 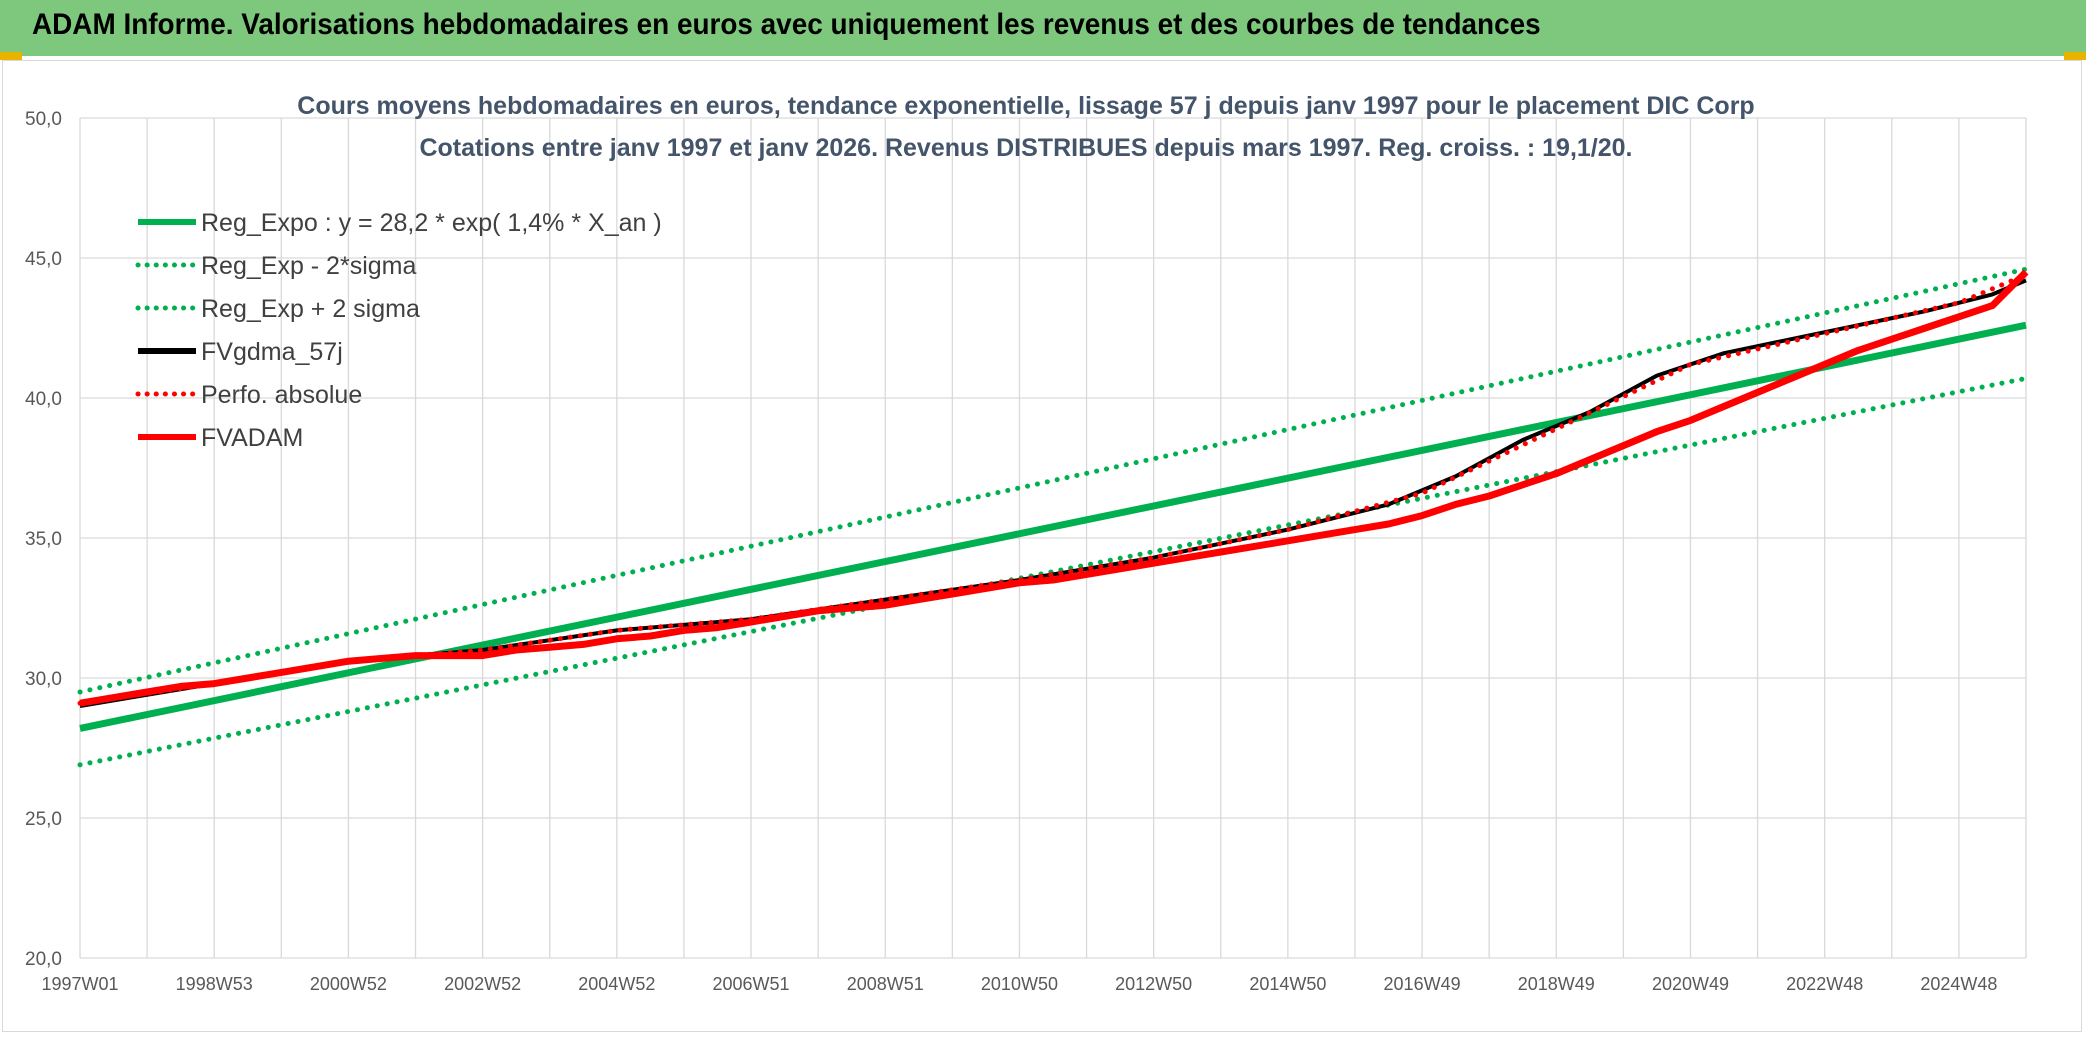 I want to click on x-tick-label: 2006W51, so click(x=751, y=984).